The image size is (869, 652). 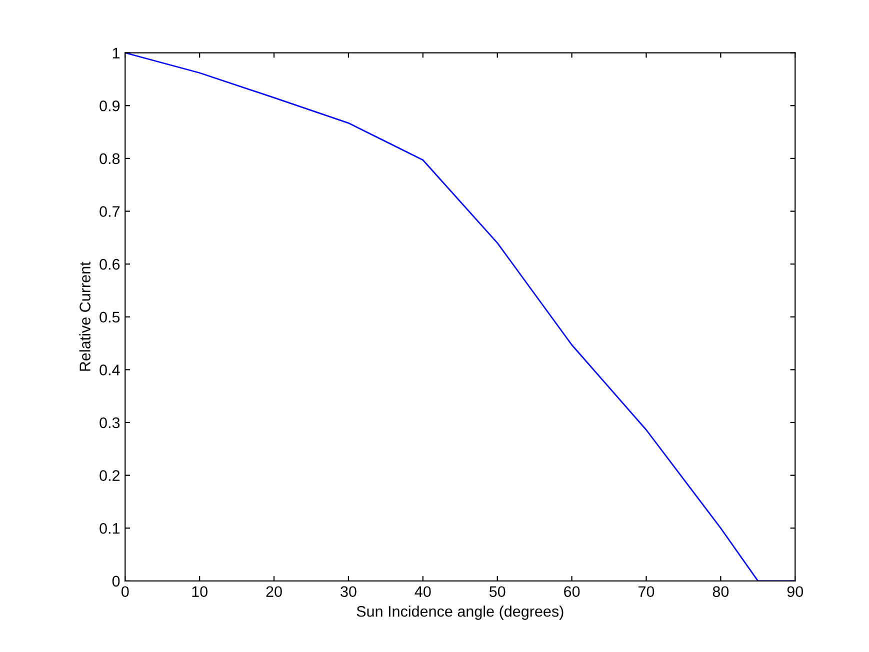 What do you see at coordinates (110, 475) in the screenshot?
I see `y-tick-label: 0.2` at bounding box center [110, 475].